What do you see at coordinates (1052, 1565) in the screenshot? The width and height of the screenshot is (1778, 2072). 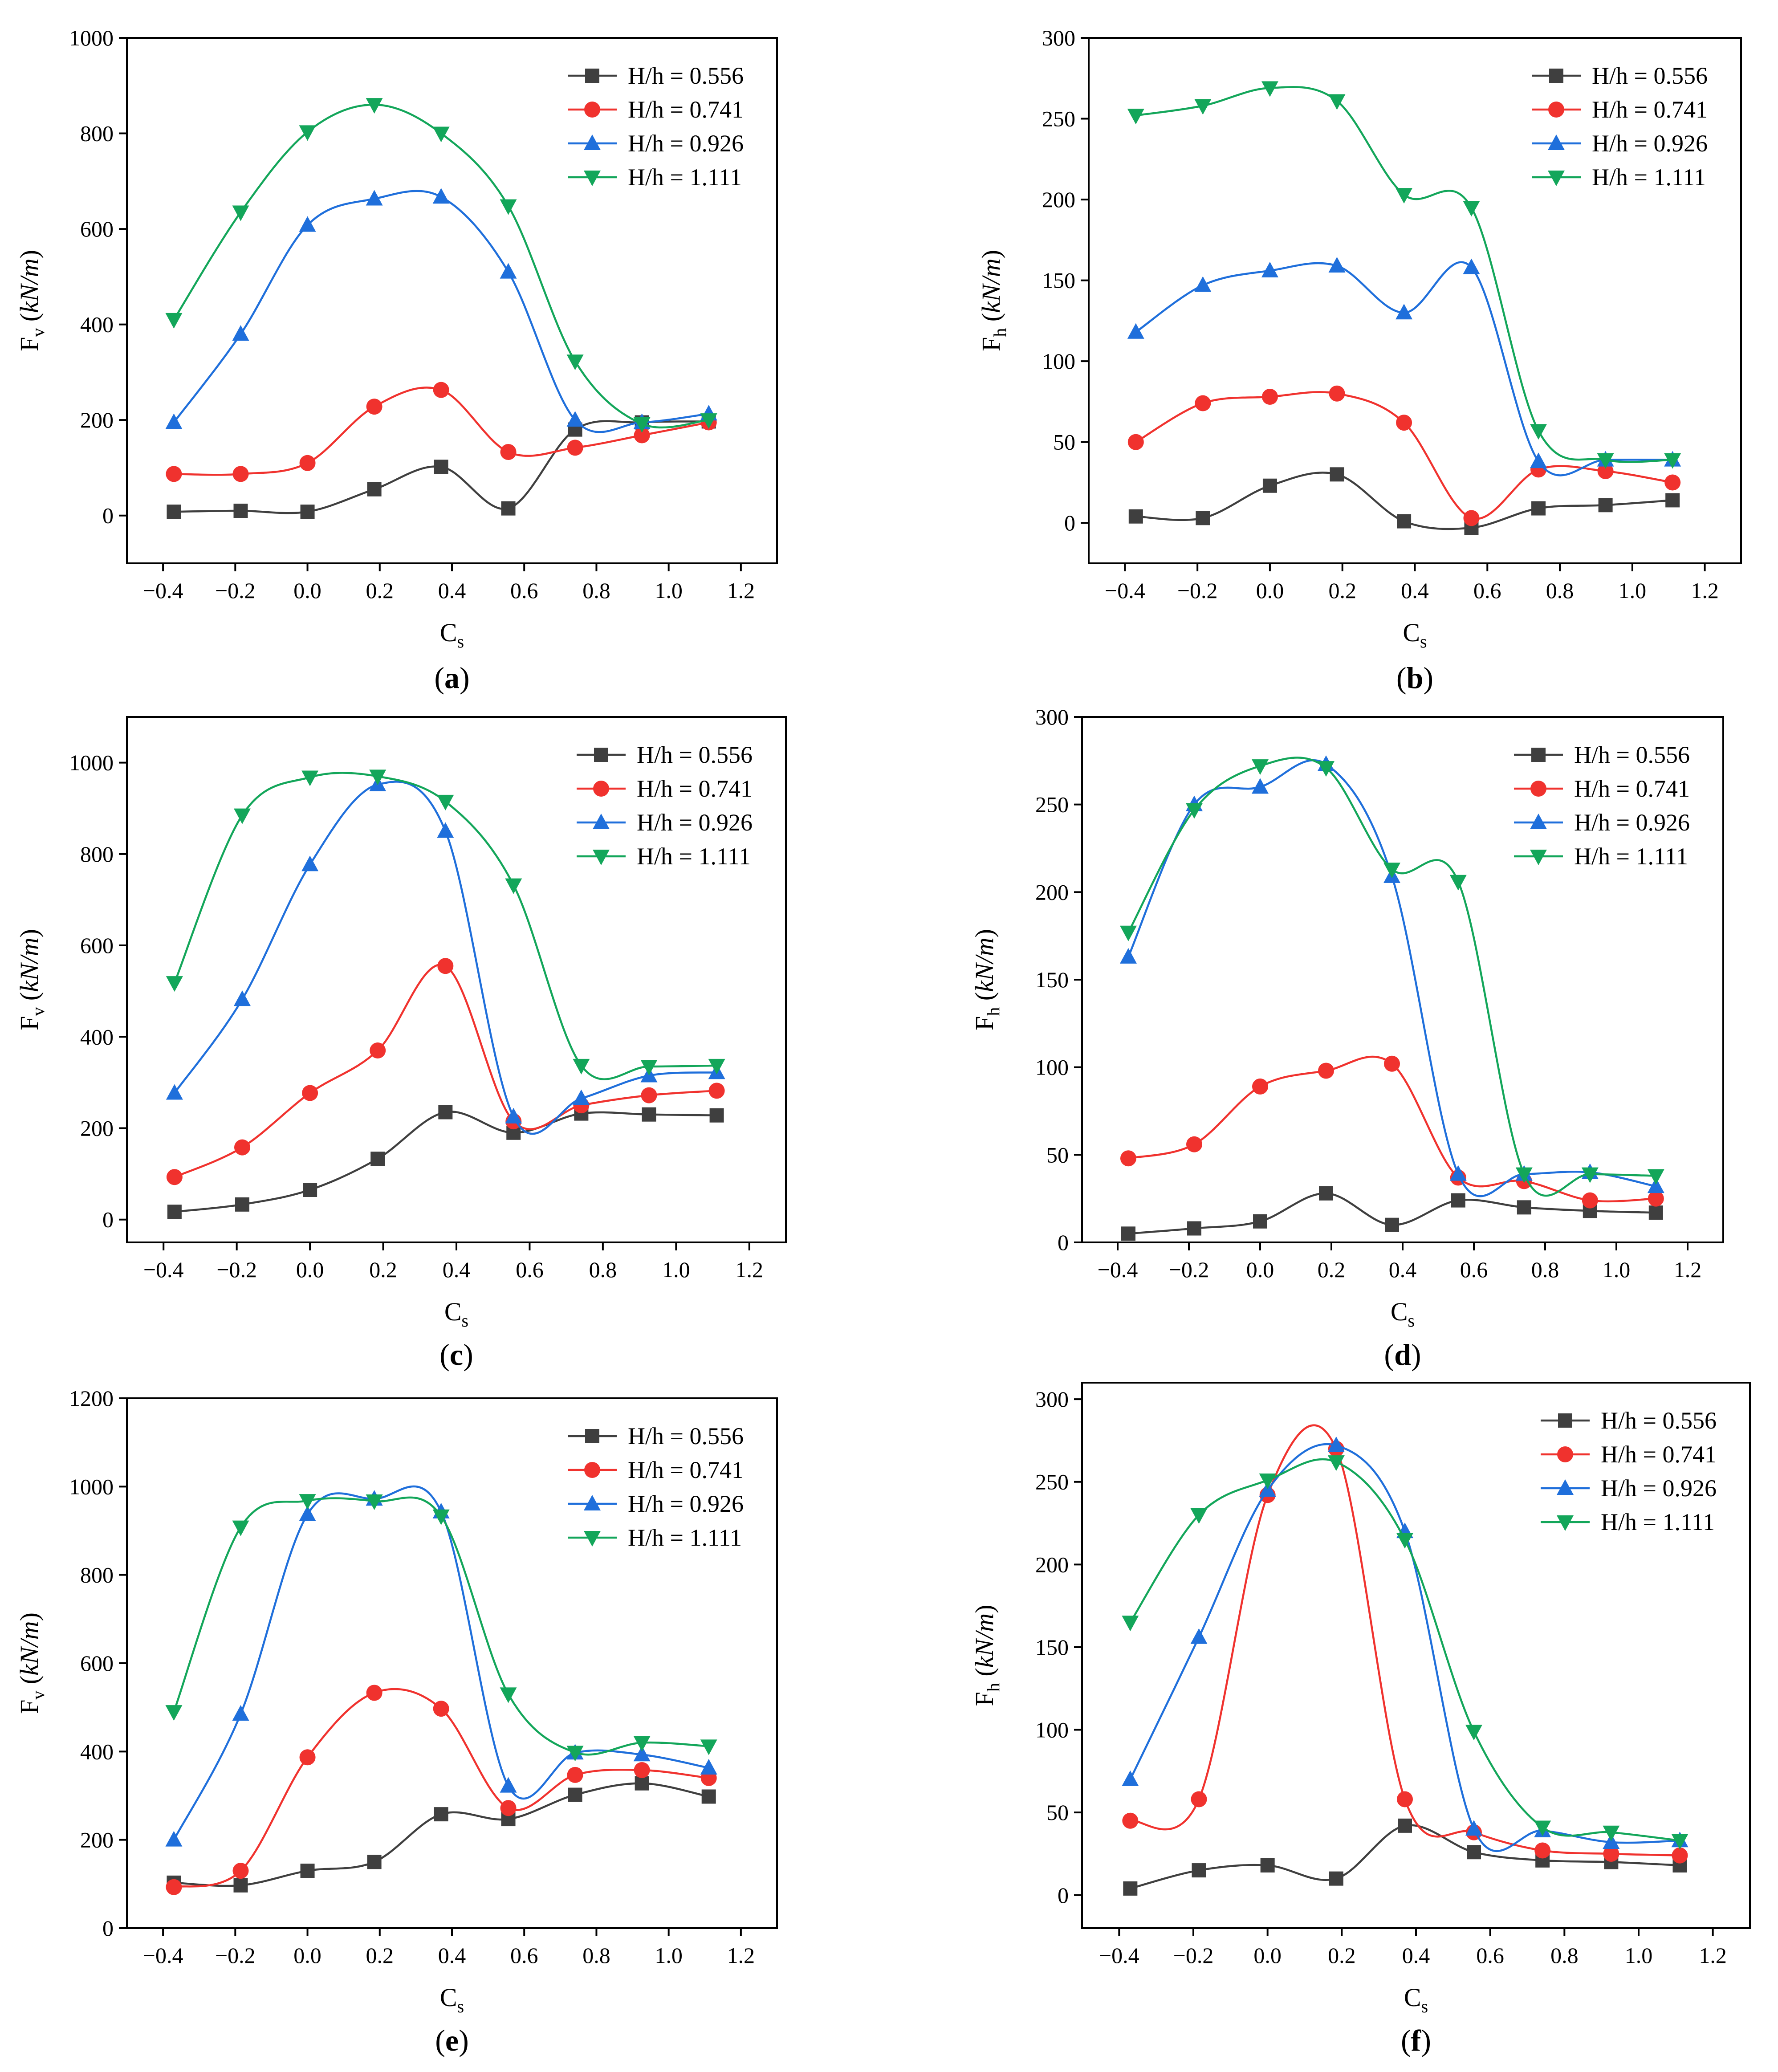 I see `y-tick-label: 200` at bounding box center [1052, 1565].